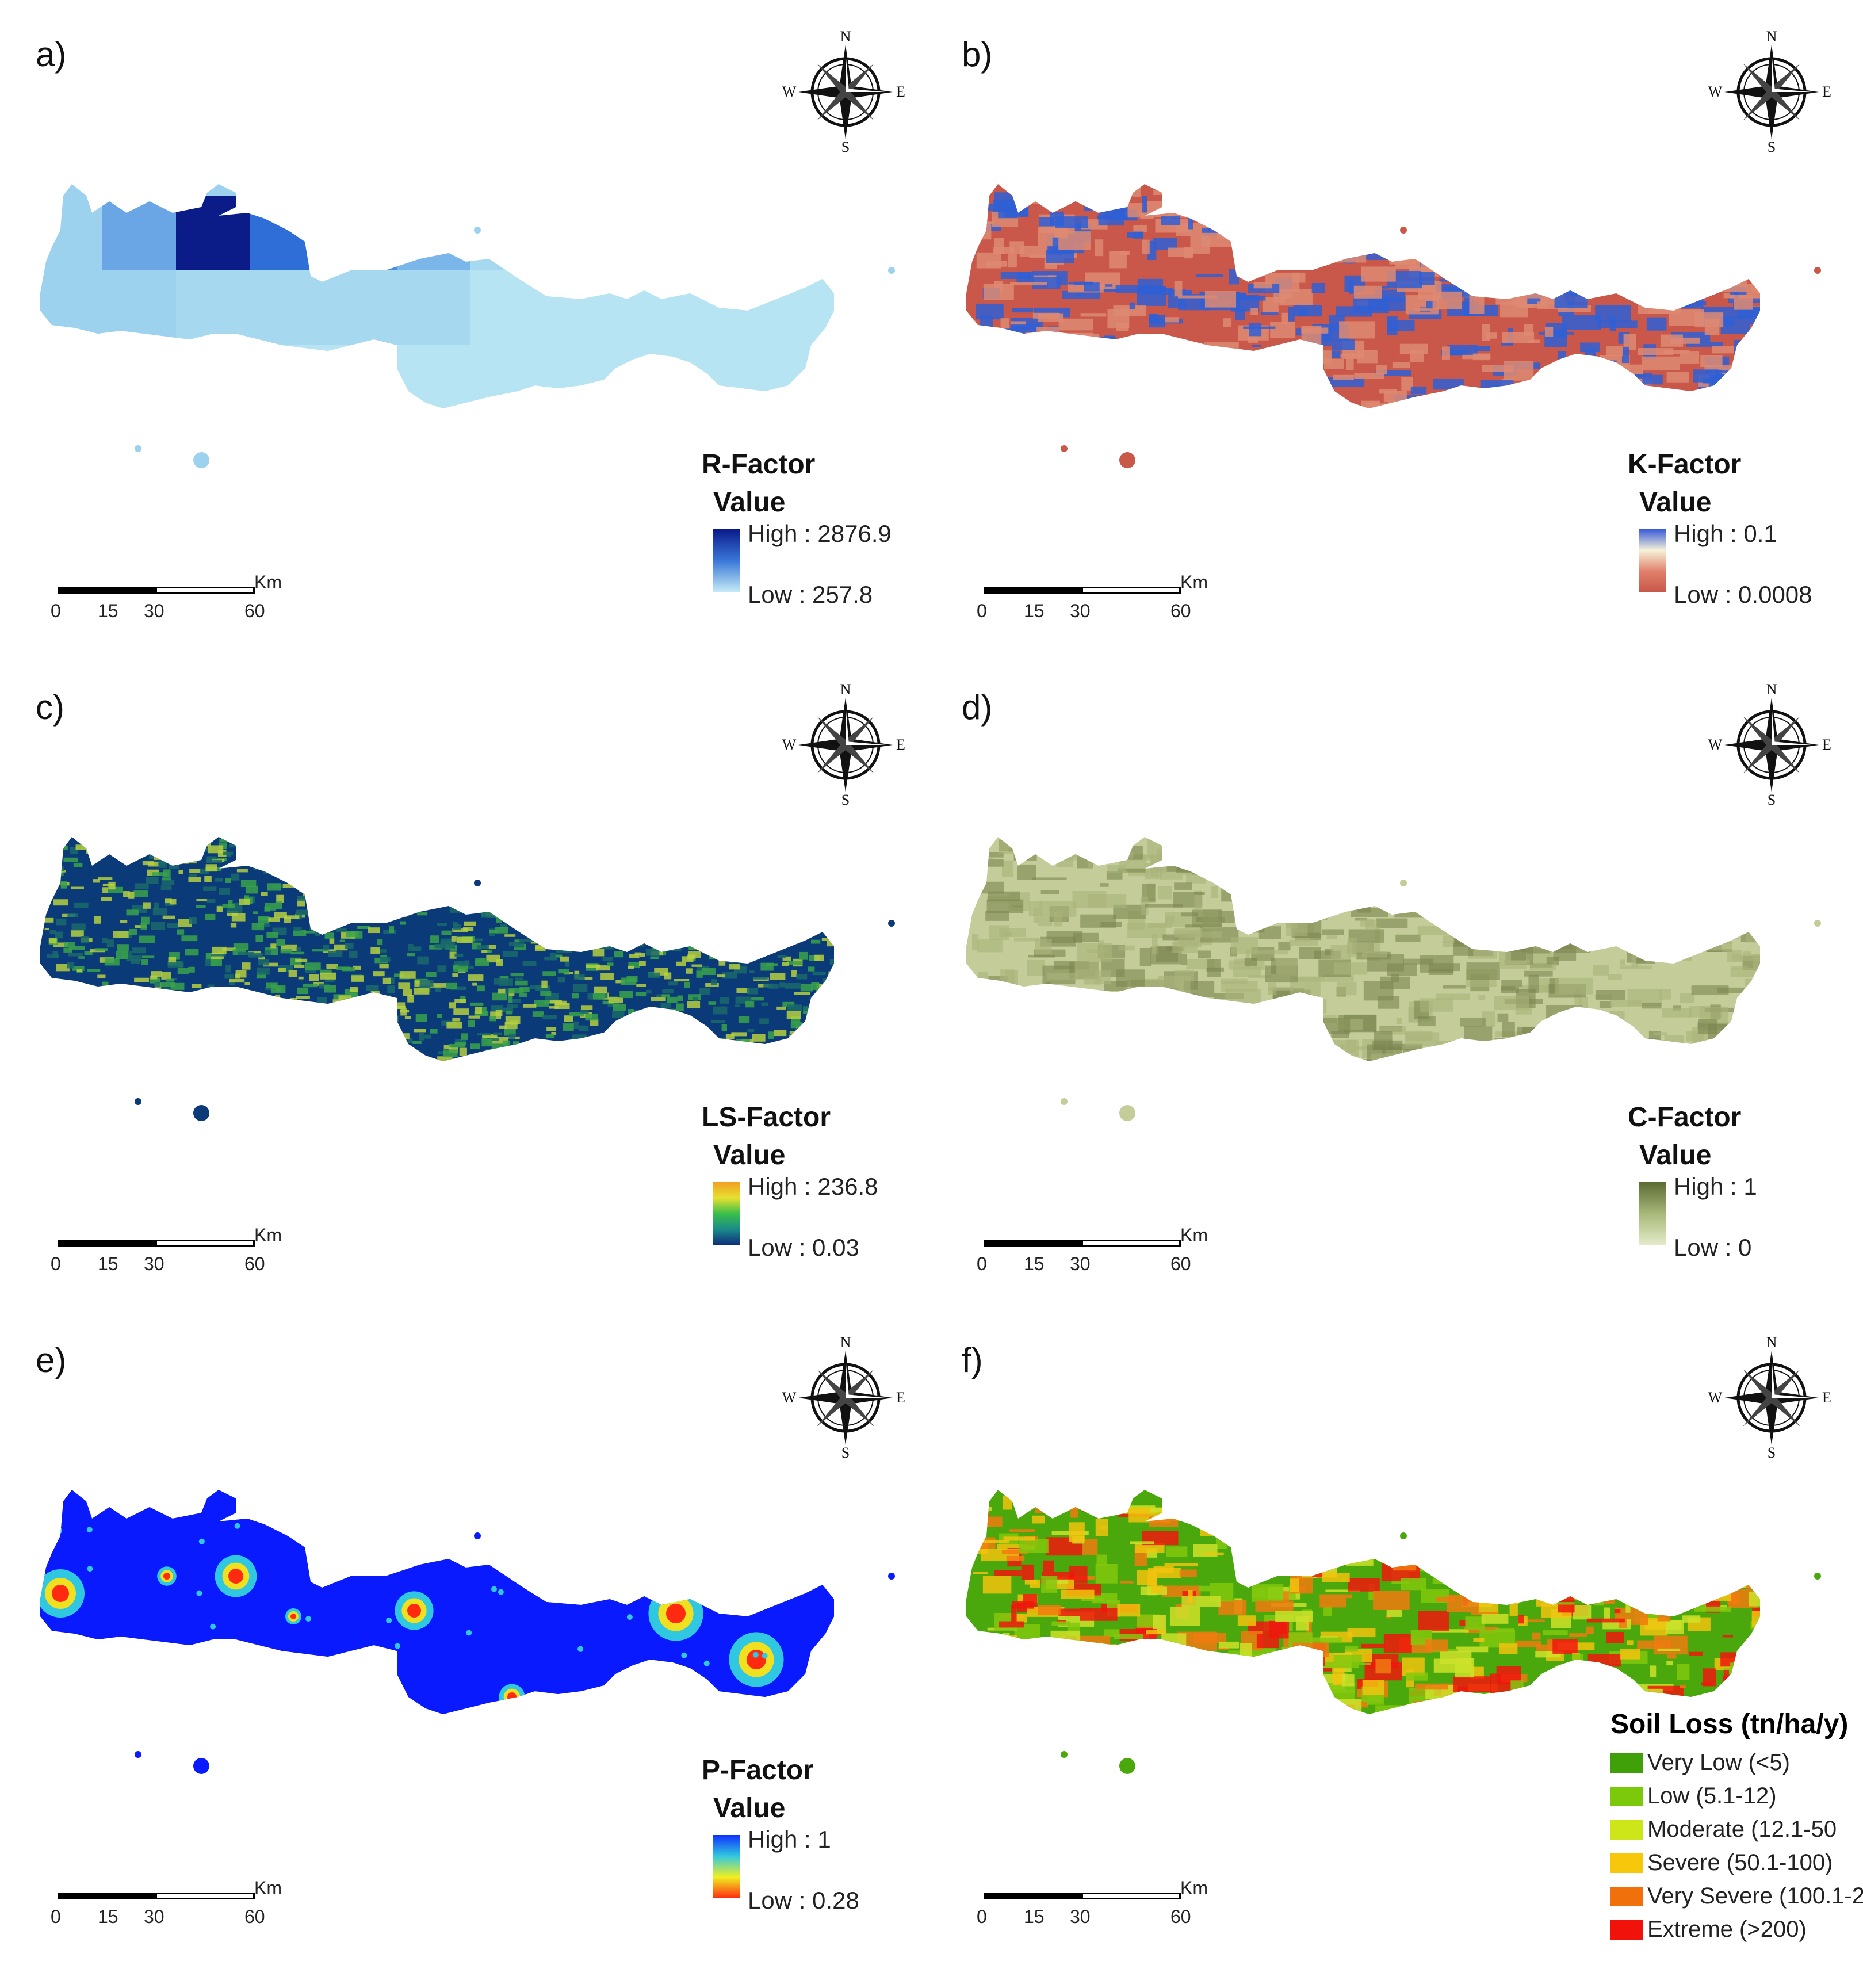 This screenshot has height=1988, width=1863. I want to click on soil-loss-label: Very Low (<5), so click(1718, 1763).